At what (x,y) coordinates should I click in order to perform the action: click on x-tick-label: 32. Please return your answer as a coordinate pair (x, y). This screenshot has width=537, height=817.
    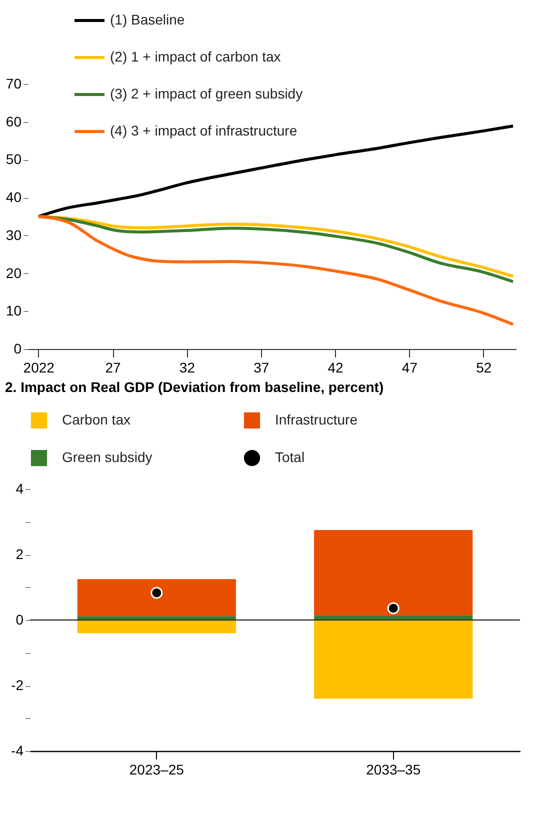
    Looking at the image, I should click on (187, 368).